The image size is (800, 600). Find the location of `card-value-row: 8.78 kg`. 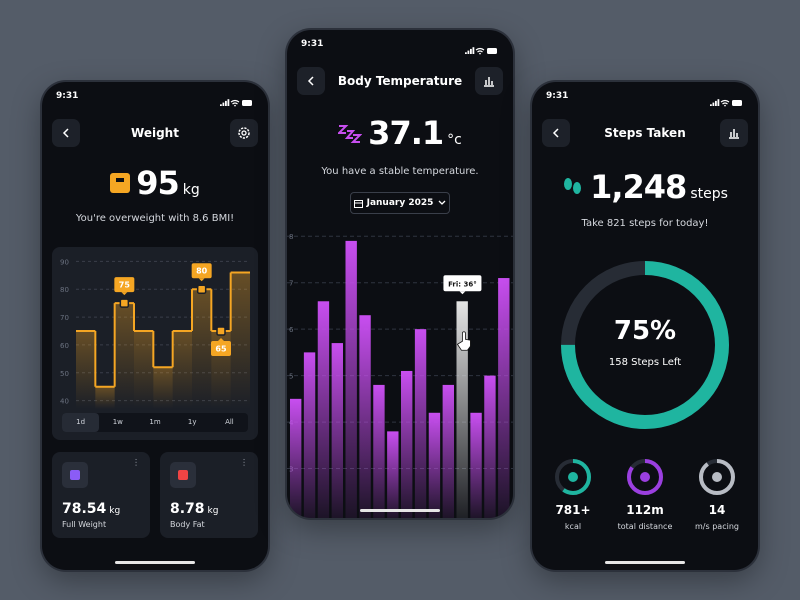

card-value-row: 8.78 kg is located at coordinates (194, 507).